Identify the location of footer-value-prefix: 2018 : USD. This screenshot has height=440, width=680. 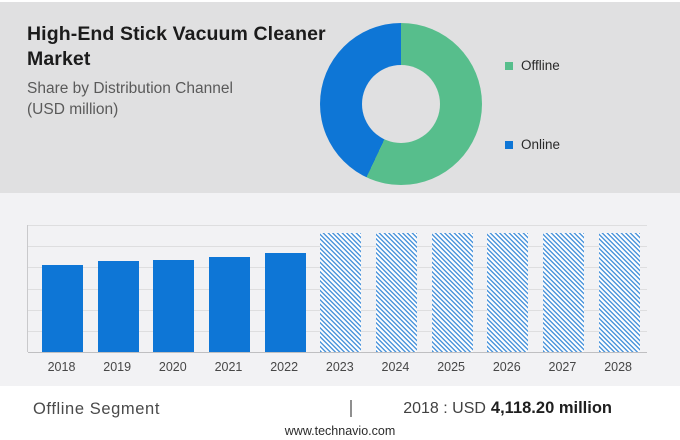
(444, 408).